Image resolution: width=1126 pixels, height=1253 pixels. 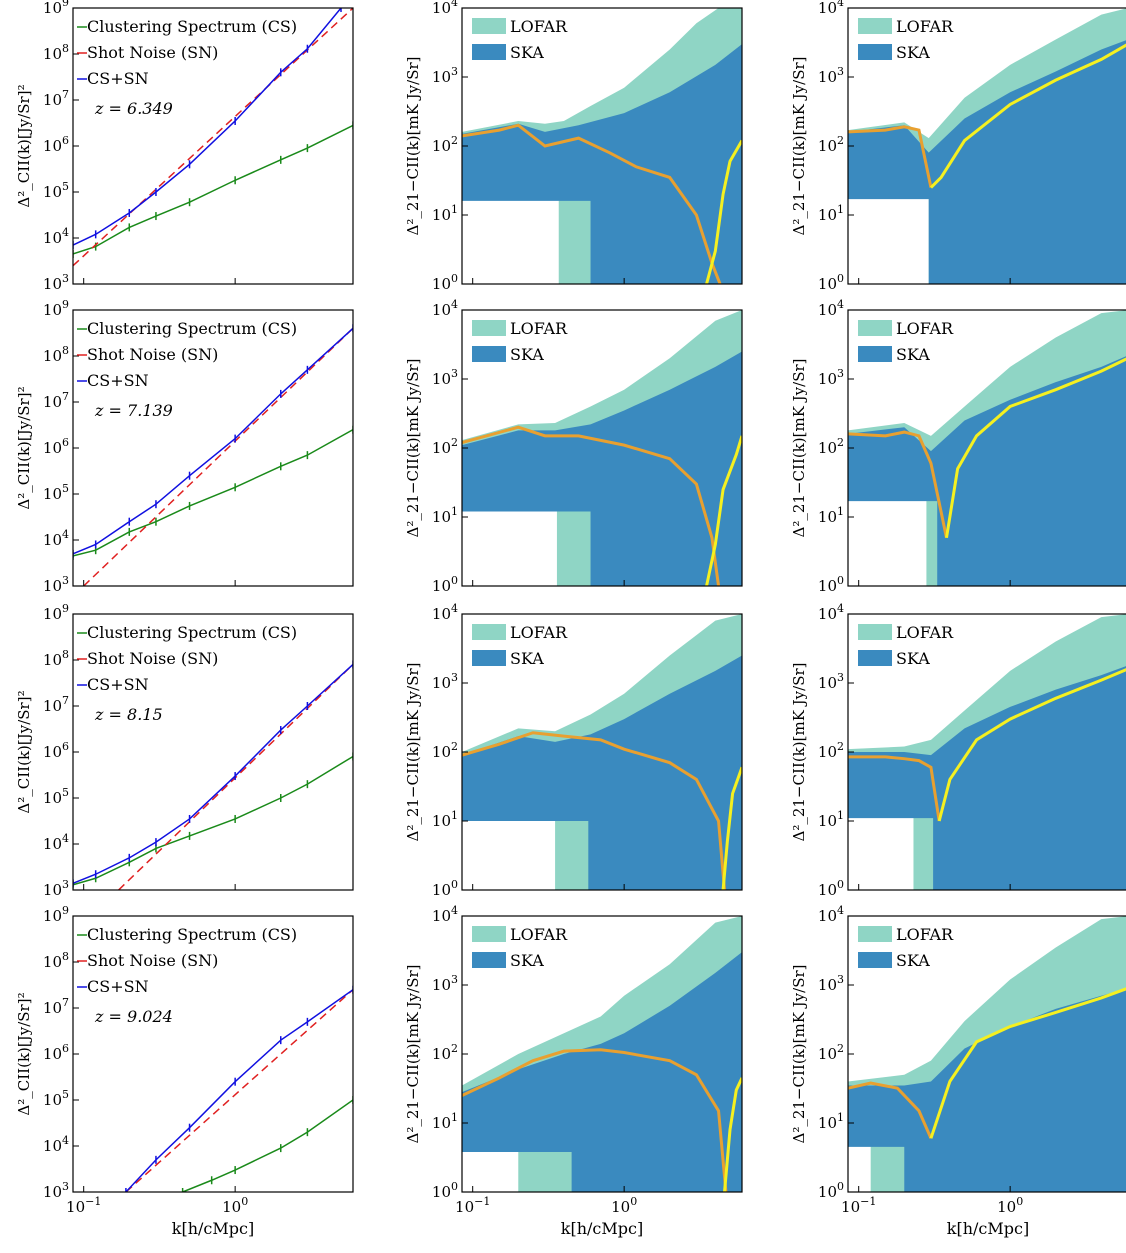 I want to click on line-cs-sn, so click(x=213, y=773).